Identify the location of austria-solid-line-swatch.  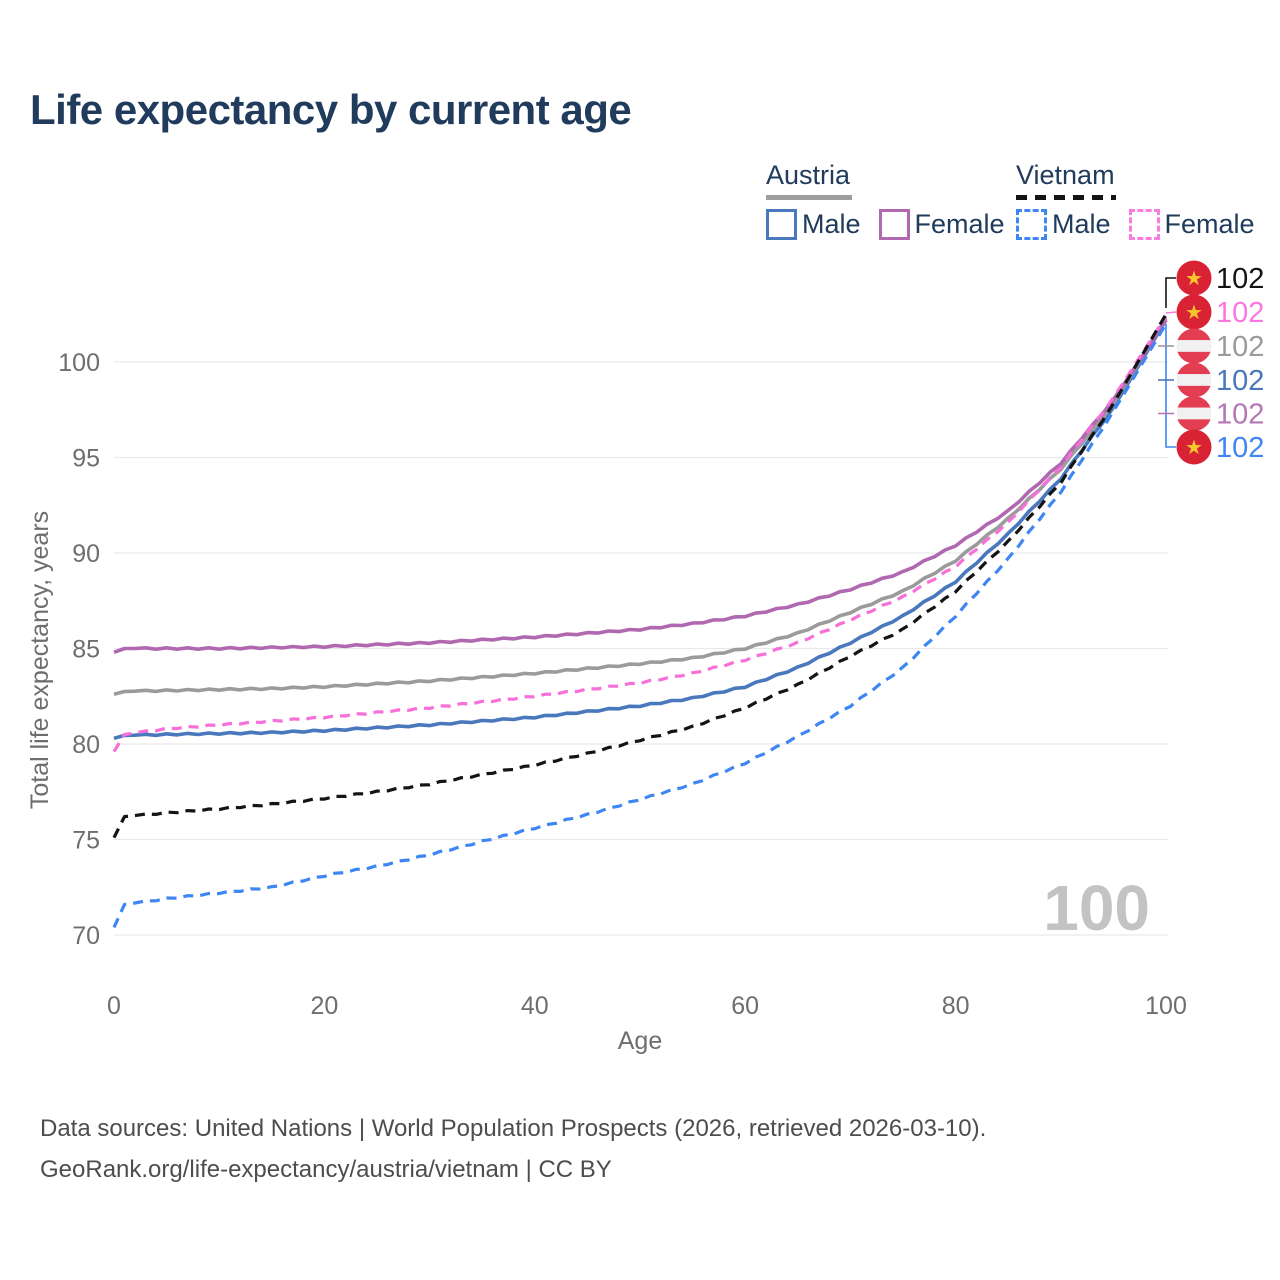
(809, 197).